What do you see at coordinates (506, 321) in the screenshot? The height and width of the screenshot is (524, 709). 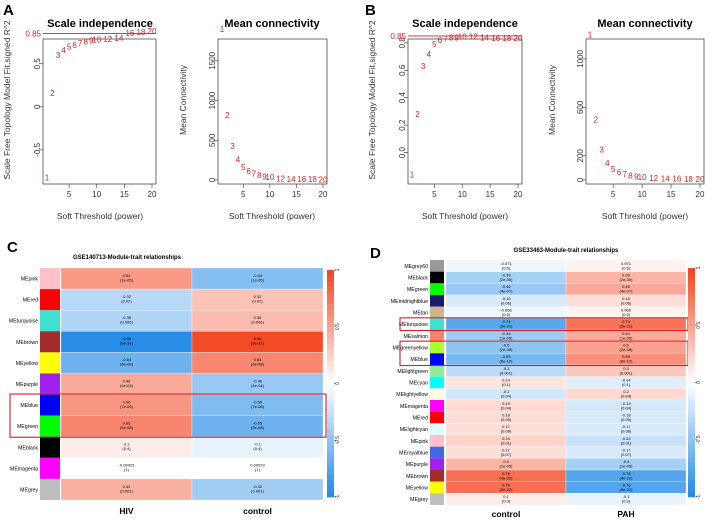 I see `cell-correlation: -0.74` at bounding box center [506, 321].